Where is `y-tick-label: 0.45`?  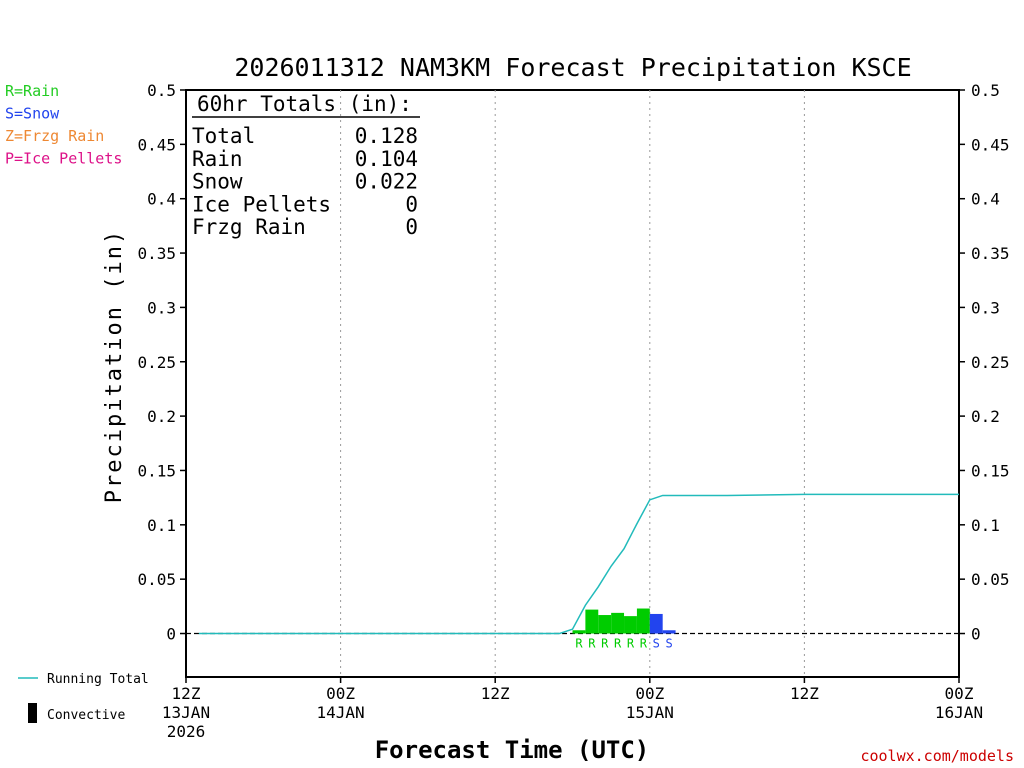 y-tick-label: 0.45 is located at coordinates (156, 144).